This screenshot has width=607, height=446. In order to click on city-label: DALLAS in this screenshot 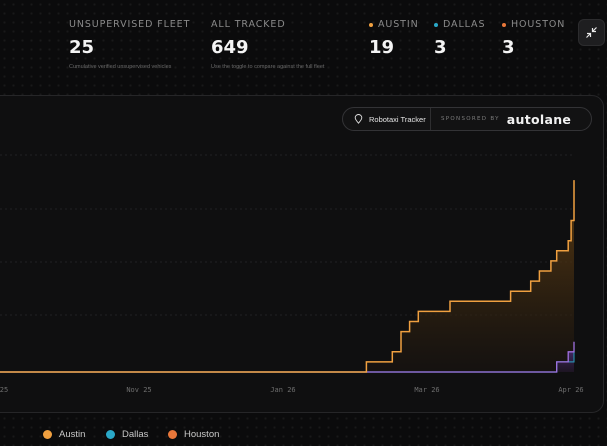, I will do `click(459, 24)`.